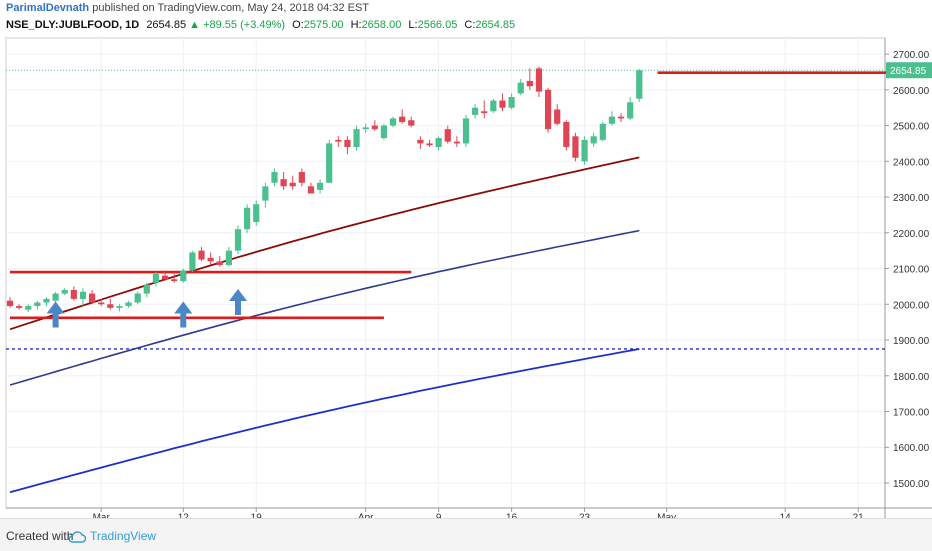 The height and width of the screenshot is (551, 932). I want to click on footer-bar: Created with TradingView, so click(466, 534).